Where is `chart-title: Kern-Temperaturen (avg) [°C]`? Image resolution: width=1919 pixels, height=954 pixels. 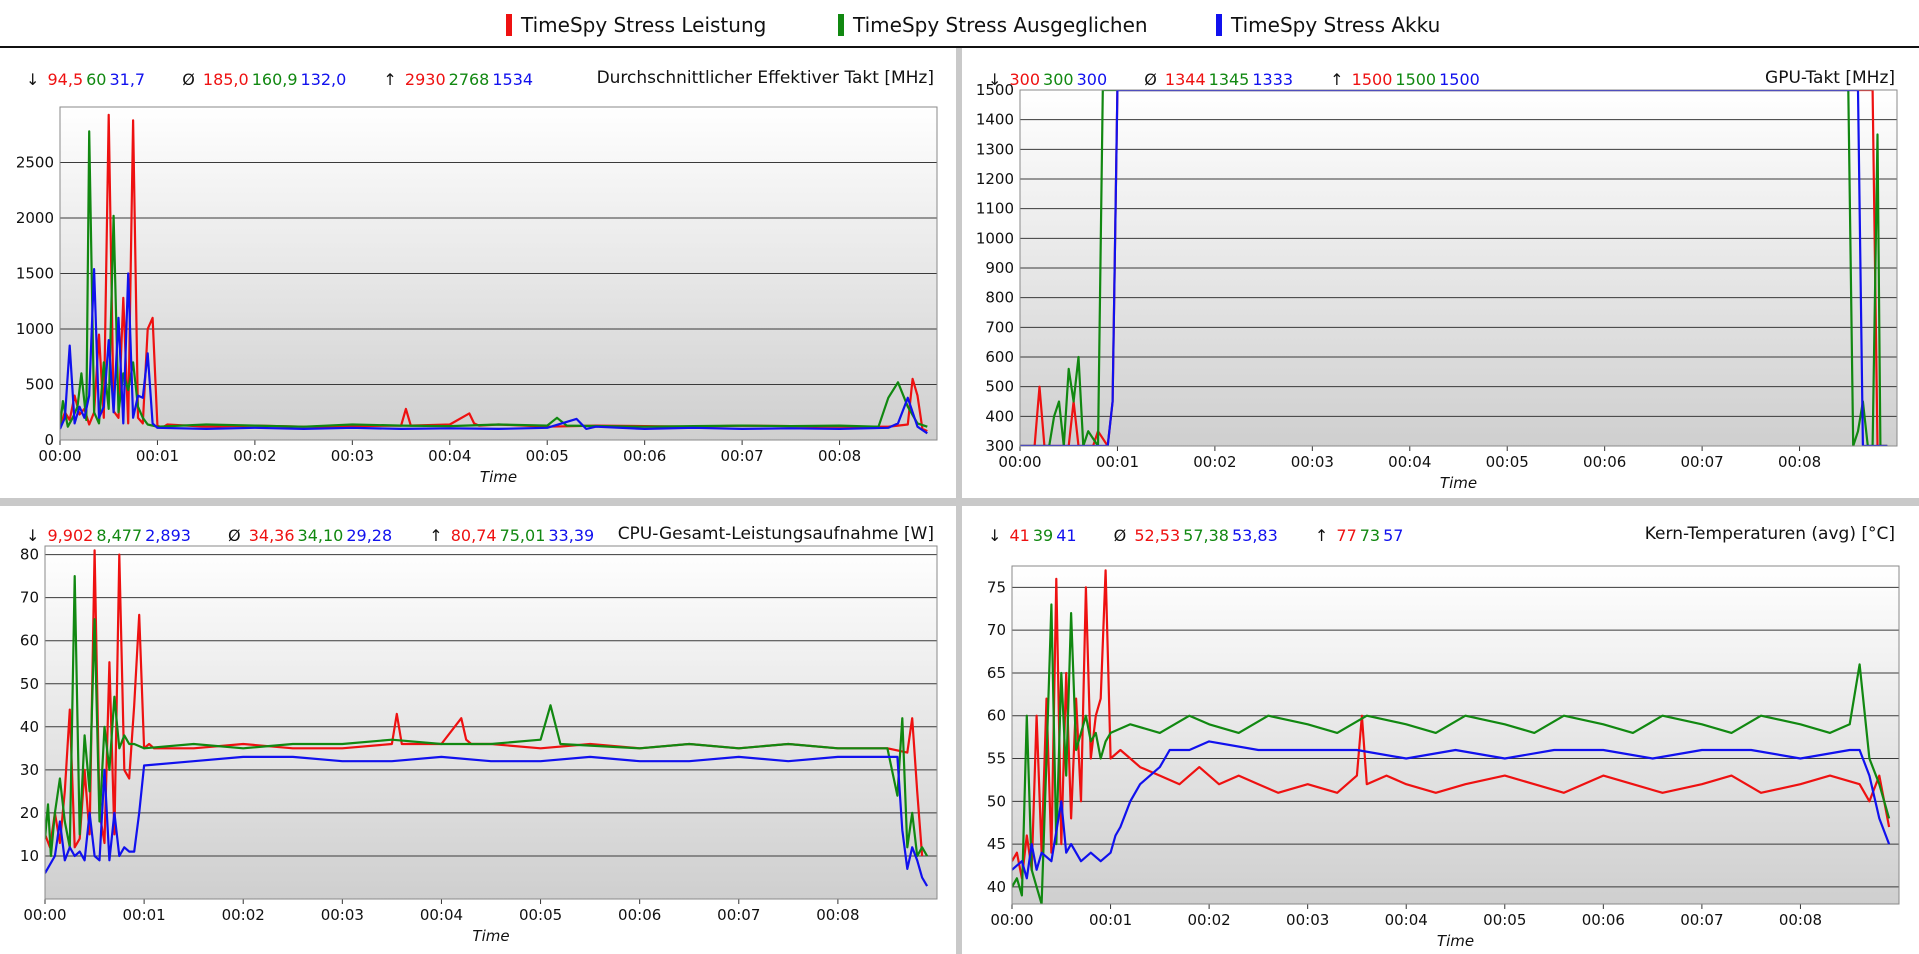 chart-title: Kern-Temperaturen (avg) [°C] is located at coordinates (1769, 534).